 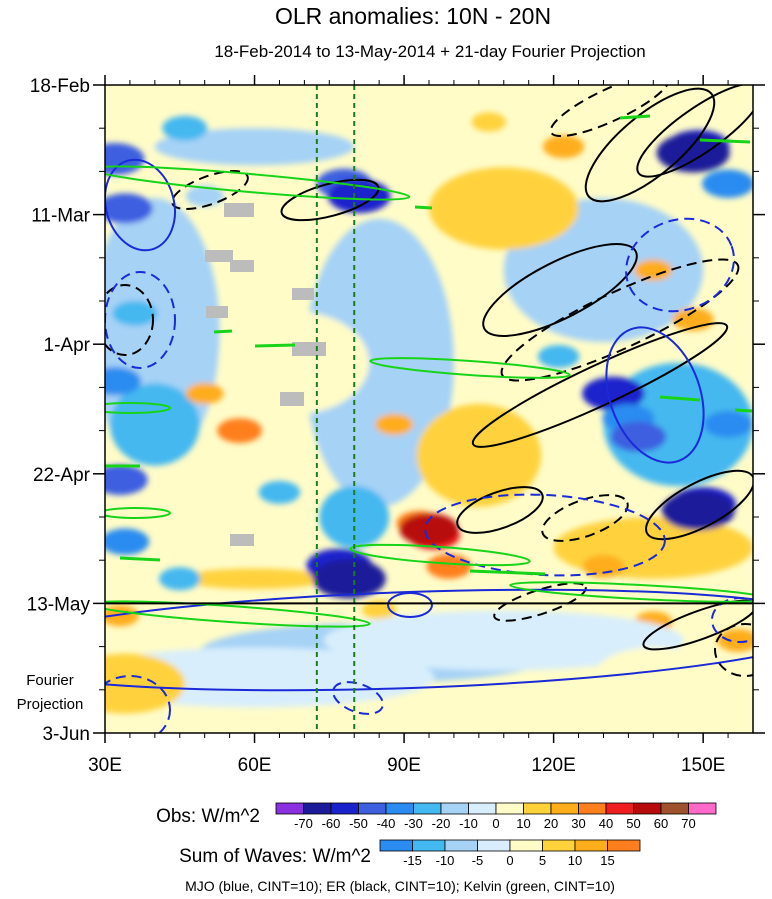 I want to click on waves-colorbar: -15 -10 -5 0 5 10 15, so click(x=510, y=853).